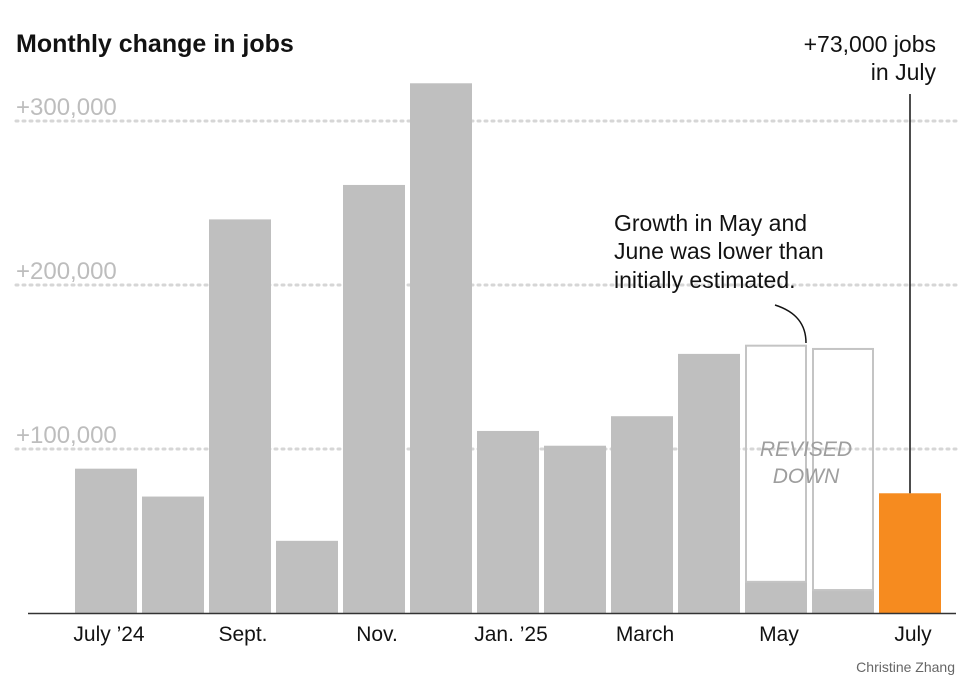  Describe the element at coordinates (806, 476) in the screenshot. I see `revised-label-line2: DOWN` at that location.